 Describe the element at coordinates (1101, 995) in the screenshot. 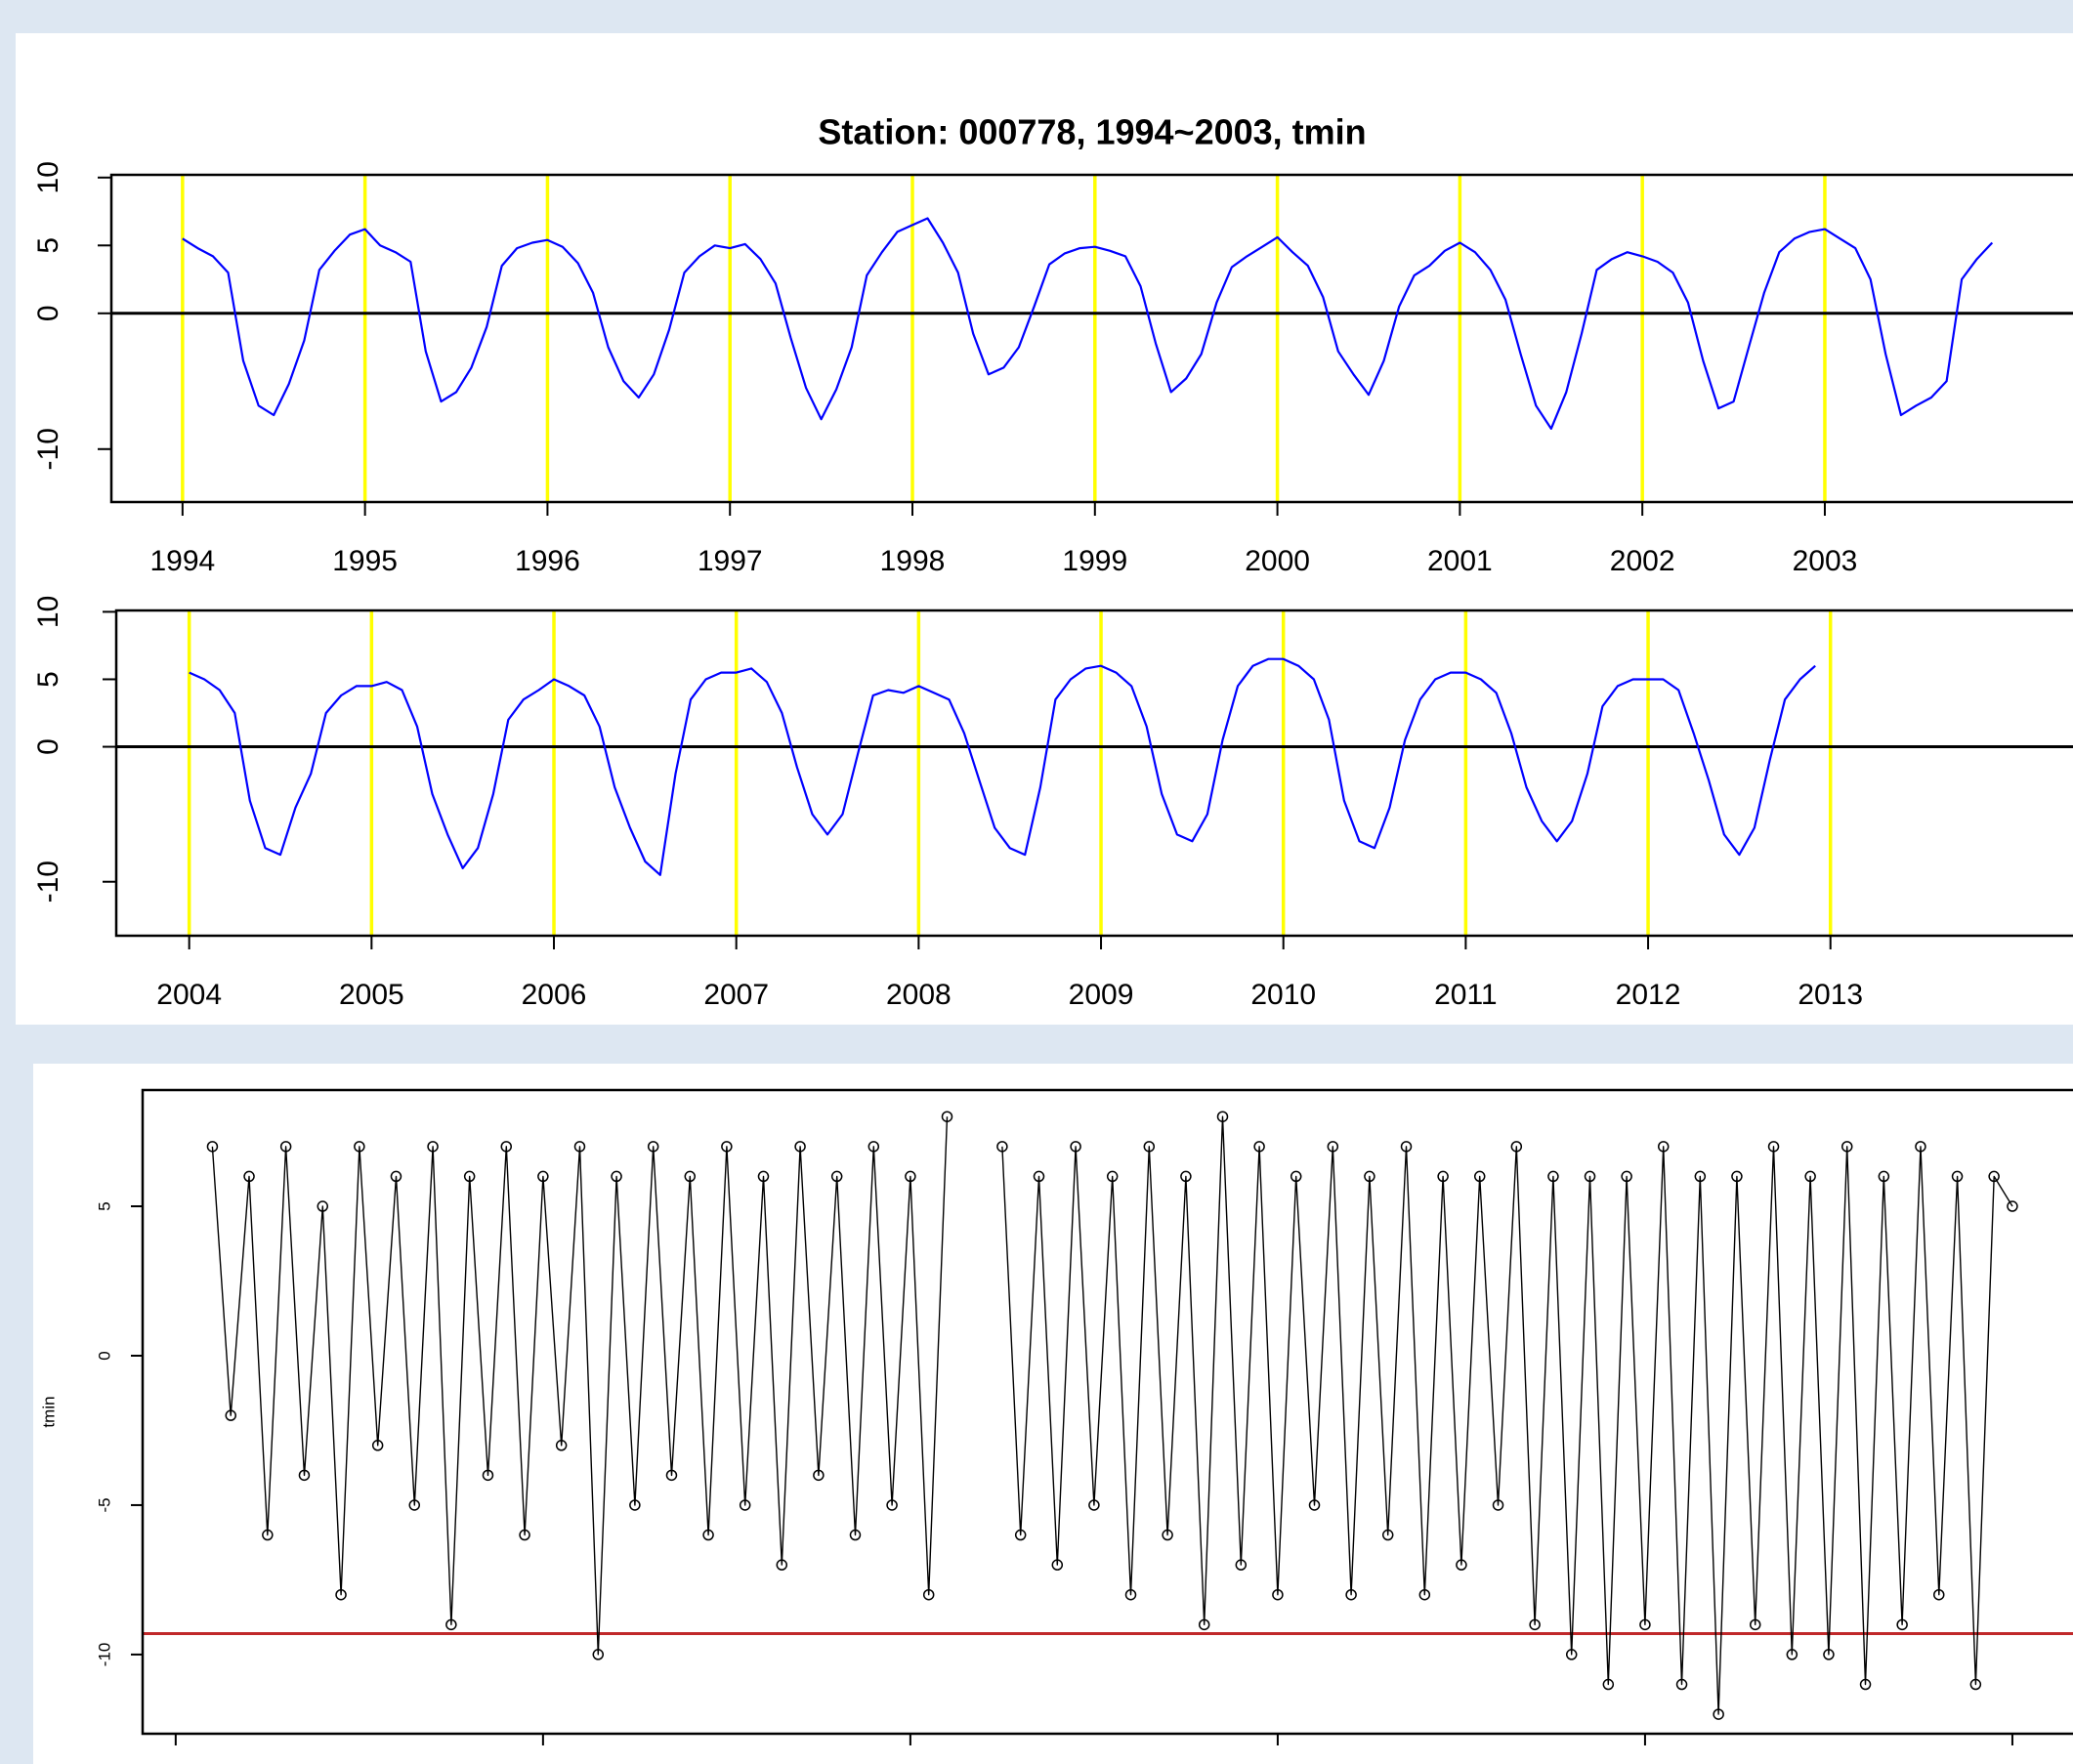

I see `x-tick-label: 2009` at that location.